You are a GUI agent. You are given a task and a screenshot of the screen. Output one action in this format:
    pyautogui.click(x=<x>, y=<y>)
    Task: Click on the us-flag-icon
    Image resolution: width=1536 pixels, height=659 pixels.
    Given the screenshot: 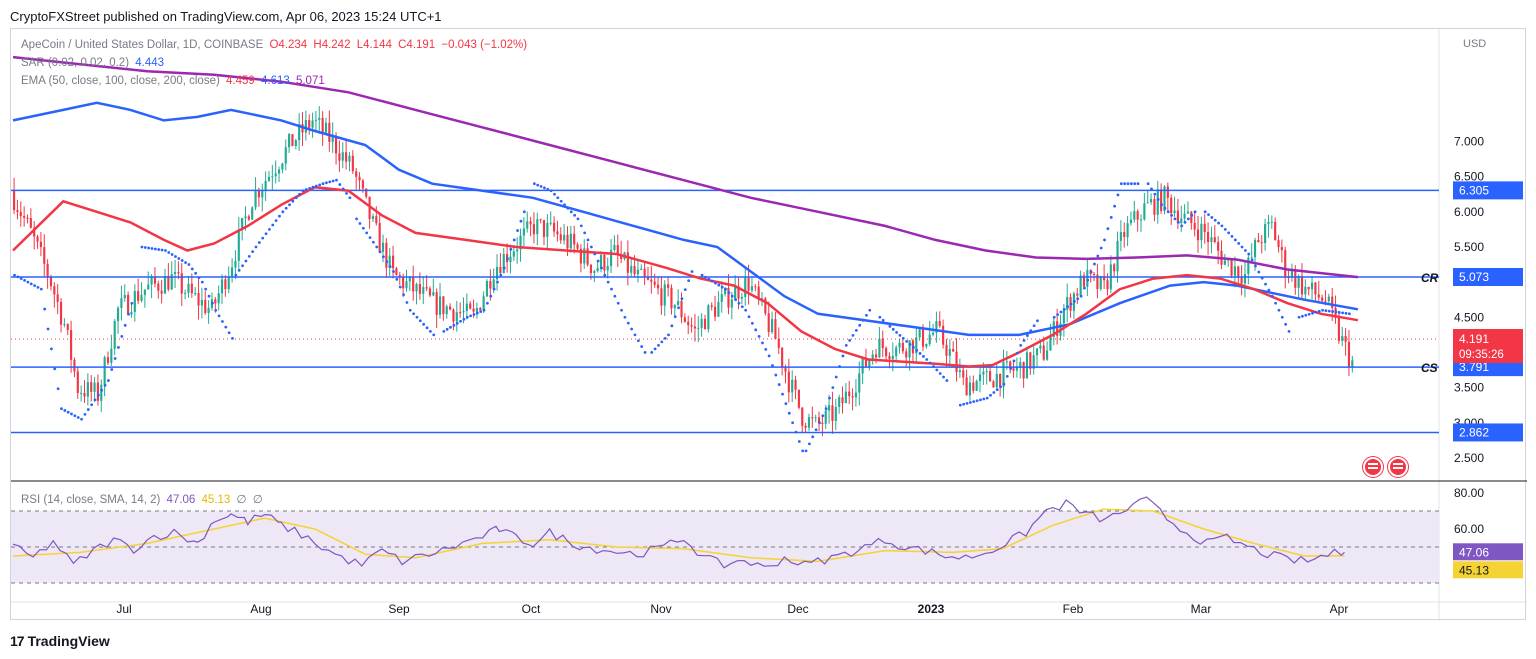 What is the action you would take?
    pyautogui.click(x=1373, y=467)
    